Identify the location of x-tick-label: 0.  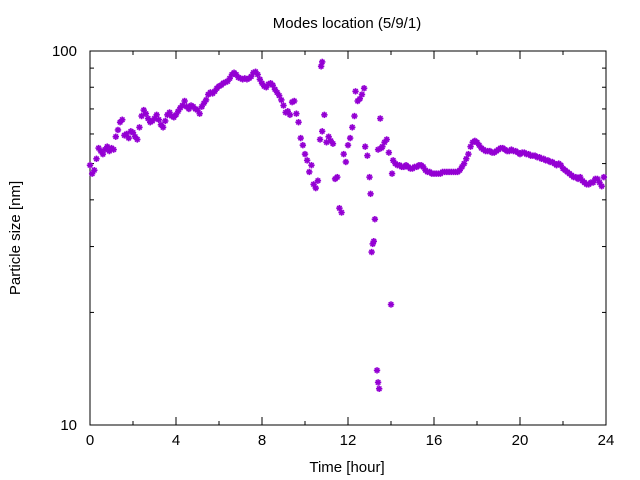
(90, 440).